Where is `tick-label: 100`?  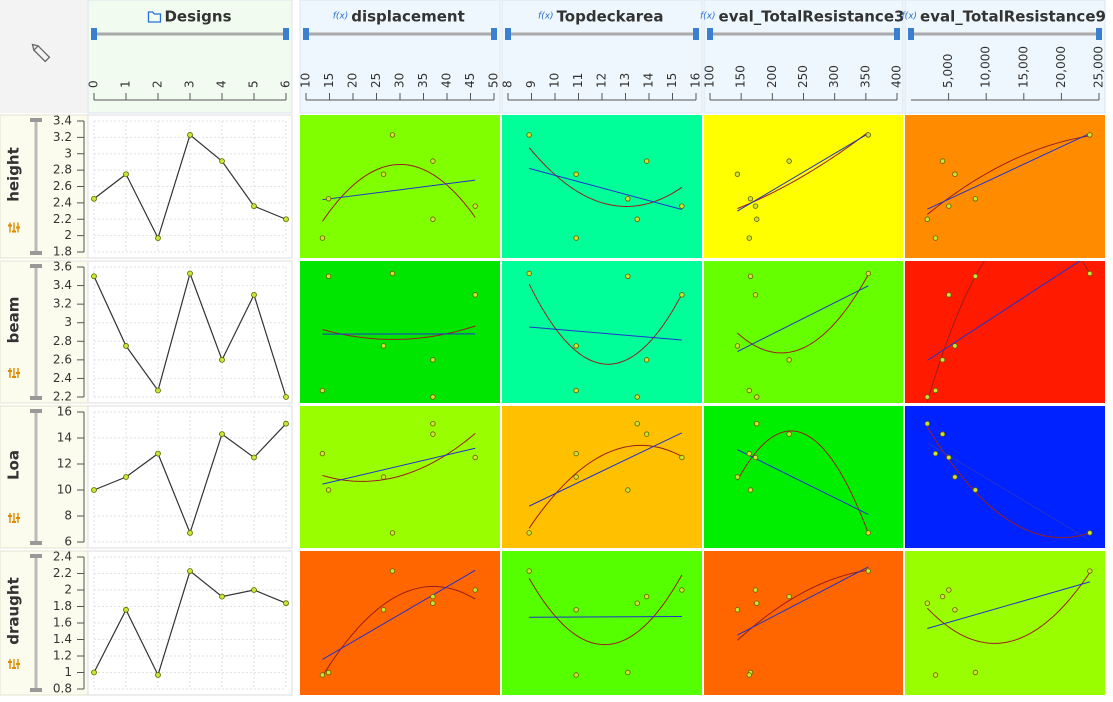 tick-label: 100 is located at coordinates (710, 76).